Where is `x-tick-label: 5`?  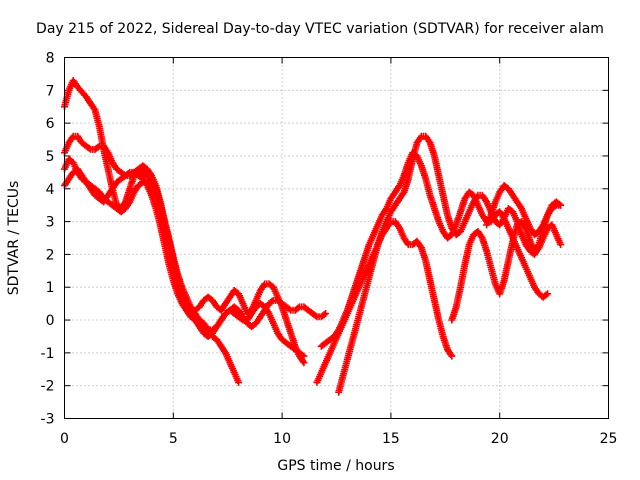 x-tick-label: 5 is located at coordinates (173, 439).